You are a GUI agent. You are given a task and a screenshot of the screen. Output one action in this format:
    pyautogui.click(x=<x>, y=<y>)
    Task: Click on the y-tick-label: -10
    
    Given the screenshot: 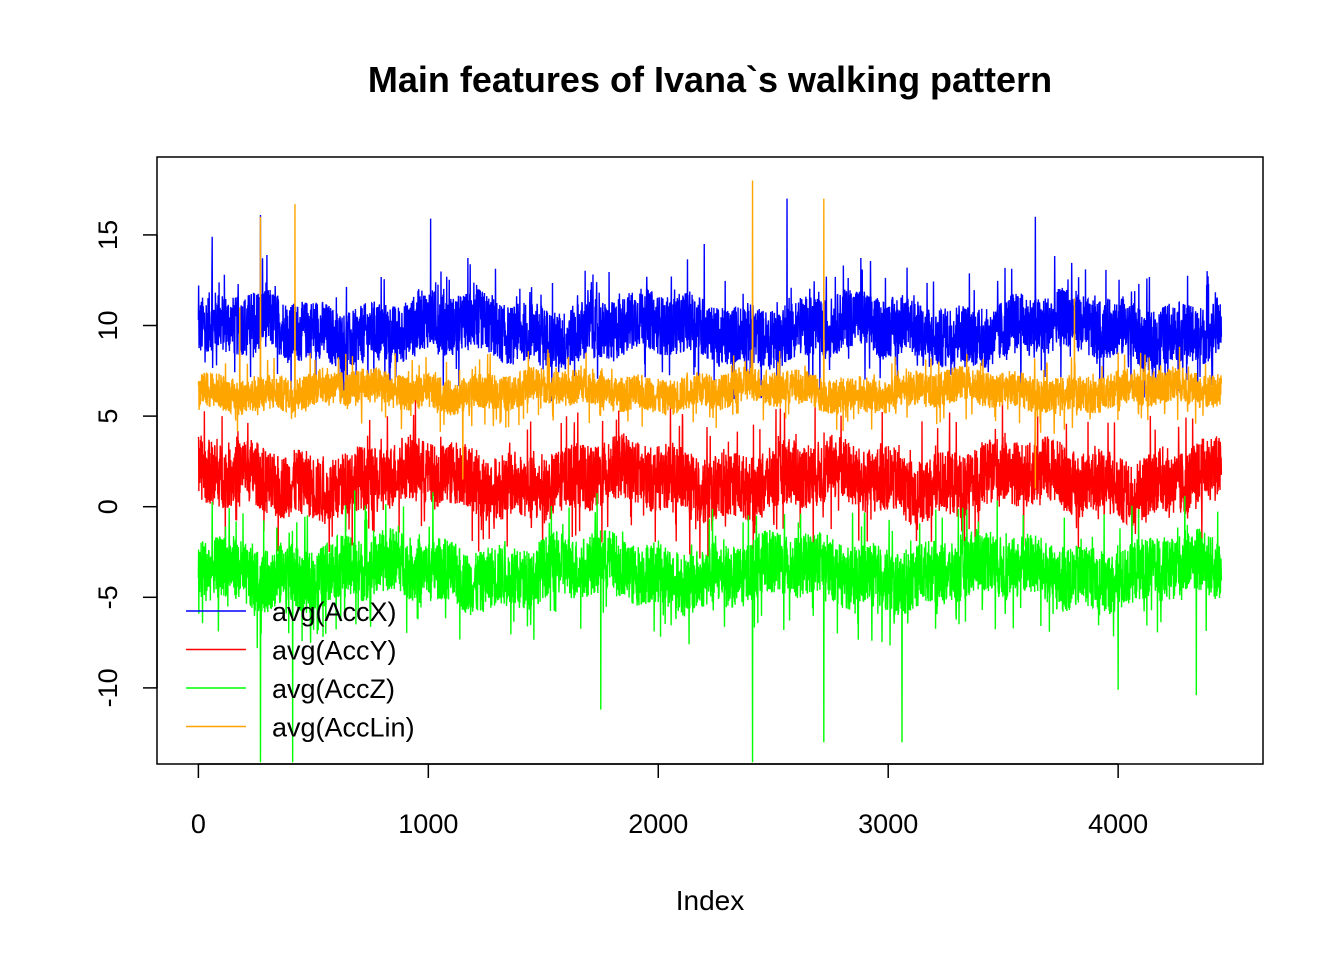 What is the action you would take?
    pyautogui.click(x=108, y=687)
    